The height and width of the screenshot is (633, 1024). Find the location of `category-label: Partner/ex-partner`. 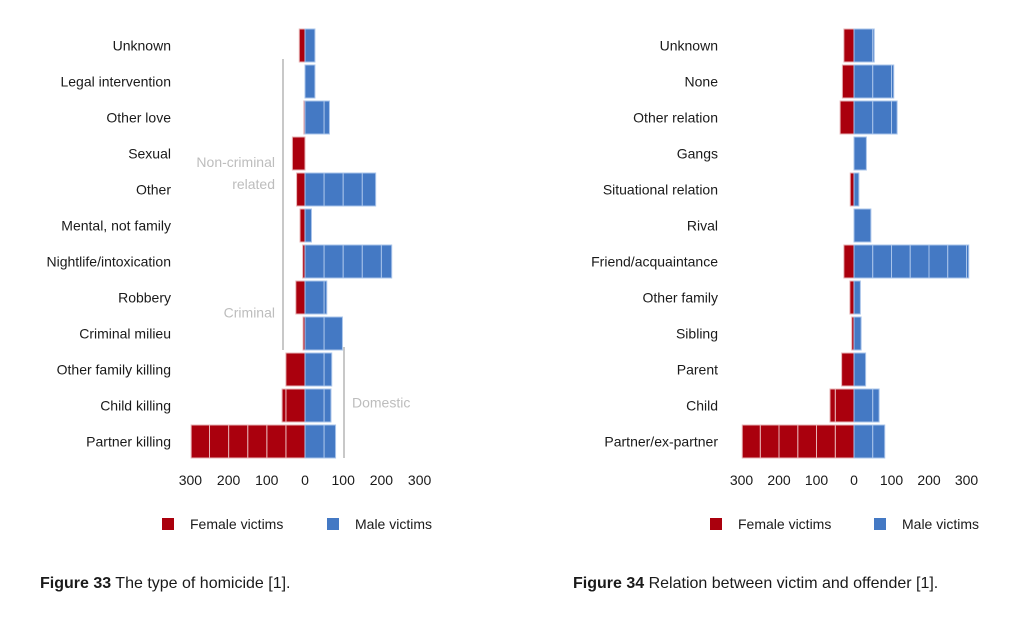

category-label: Partner/ex-partner is located at coordinates (661, 442).